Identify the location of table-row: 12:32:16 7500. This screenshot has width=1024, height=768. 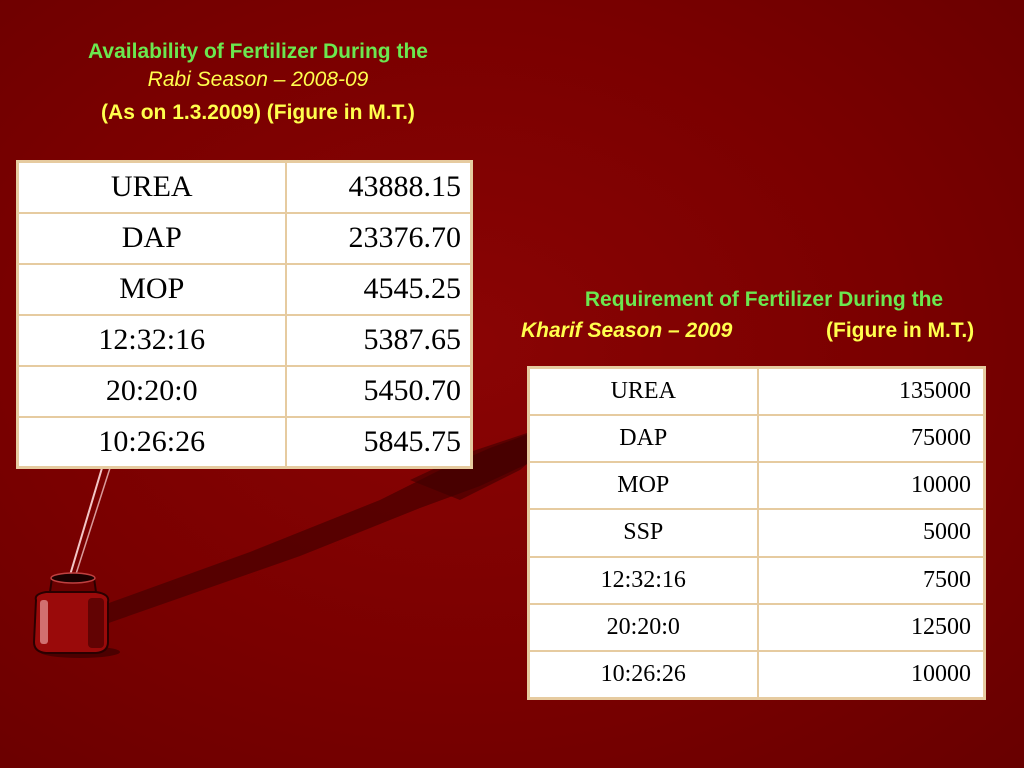
(756, 580).